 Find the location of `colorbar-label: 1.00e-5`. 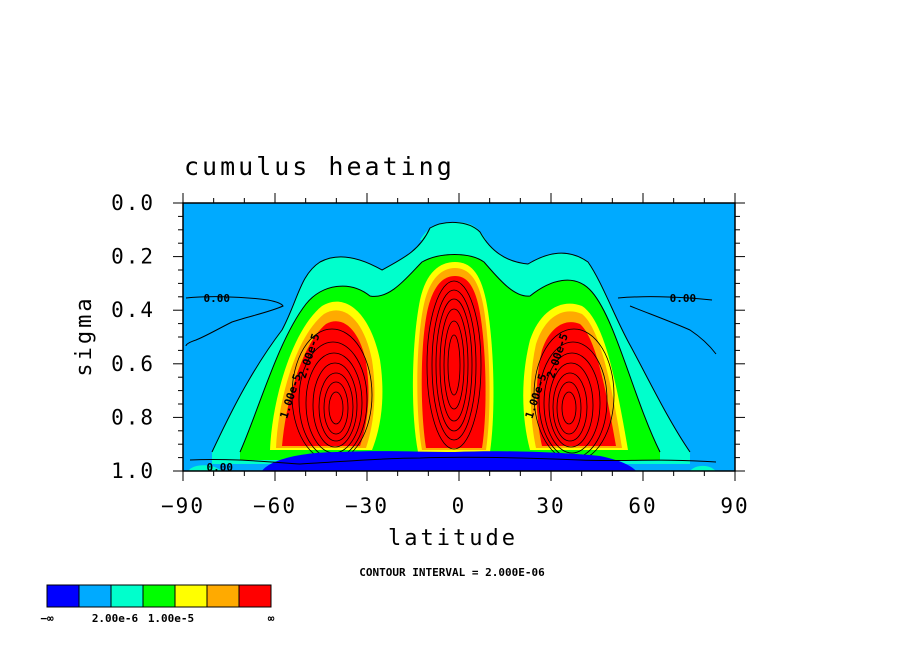

colorbar-label: 1.00e-5 is located at coordinates (171, 618).